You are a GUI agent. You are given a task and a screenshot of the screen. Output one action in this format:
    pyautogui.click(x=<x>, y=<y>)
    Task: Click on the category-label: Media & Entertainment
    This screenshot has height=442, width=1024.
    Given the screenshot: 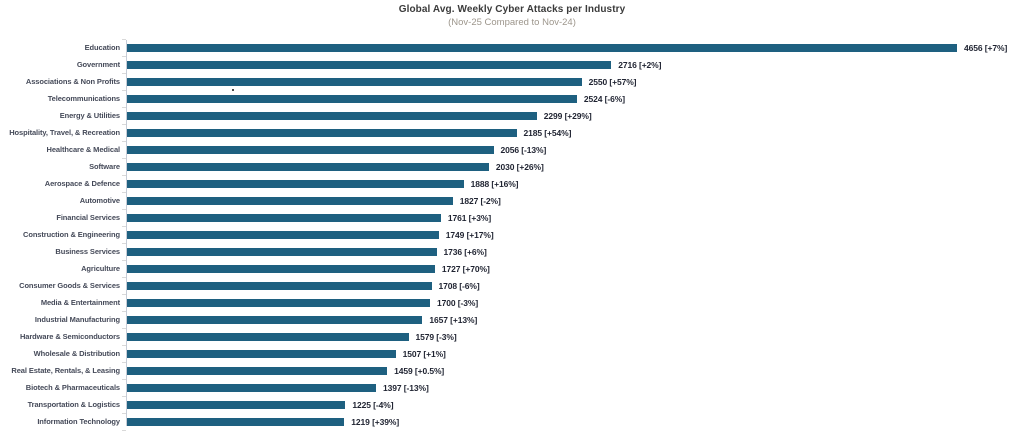 What is the action you would take?
    pyautogui.click(x=80, y=302)
    